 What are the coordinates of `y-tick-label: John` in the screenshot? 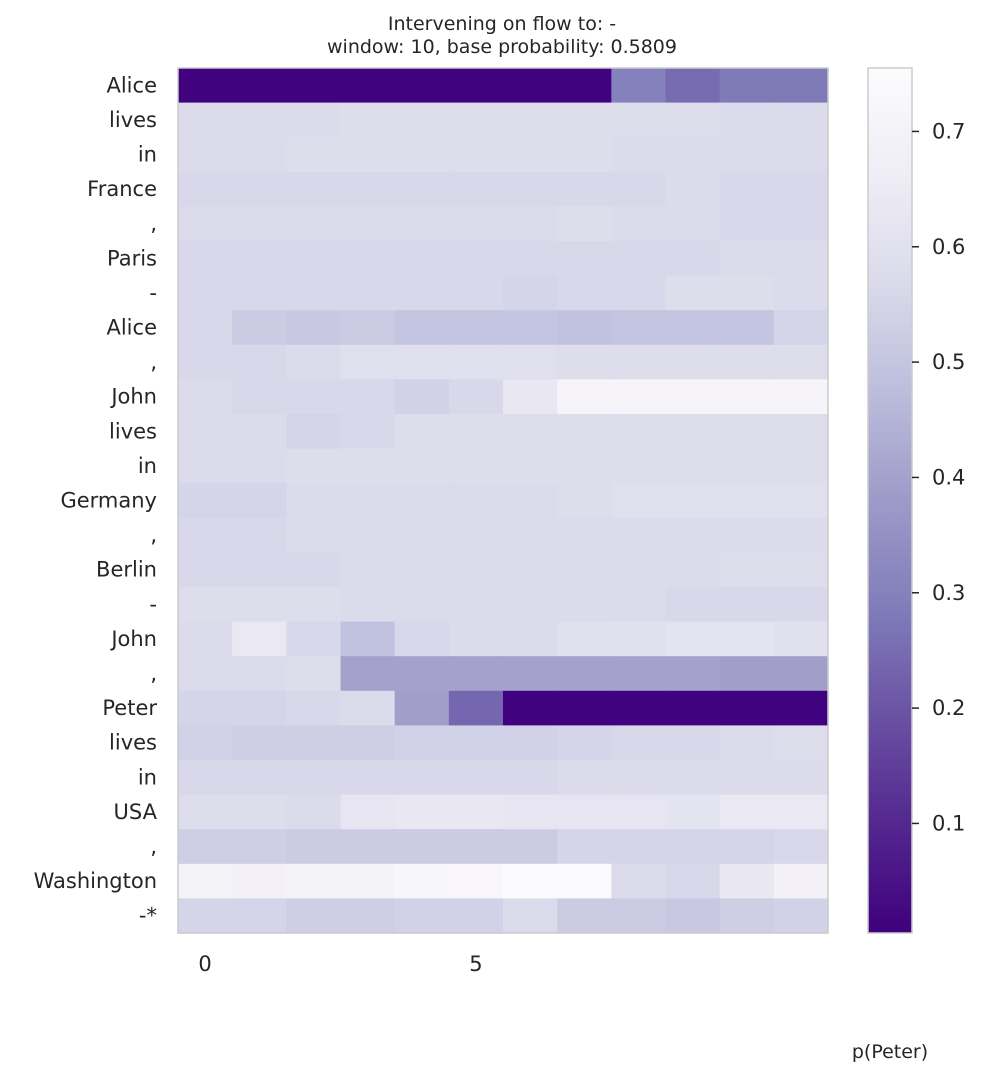 It's located at (133, 397).